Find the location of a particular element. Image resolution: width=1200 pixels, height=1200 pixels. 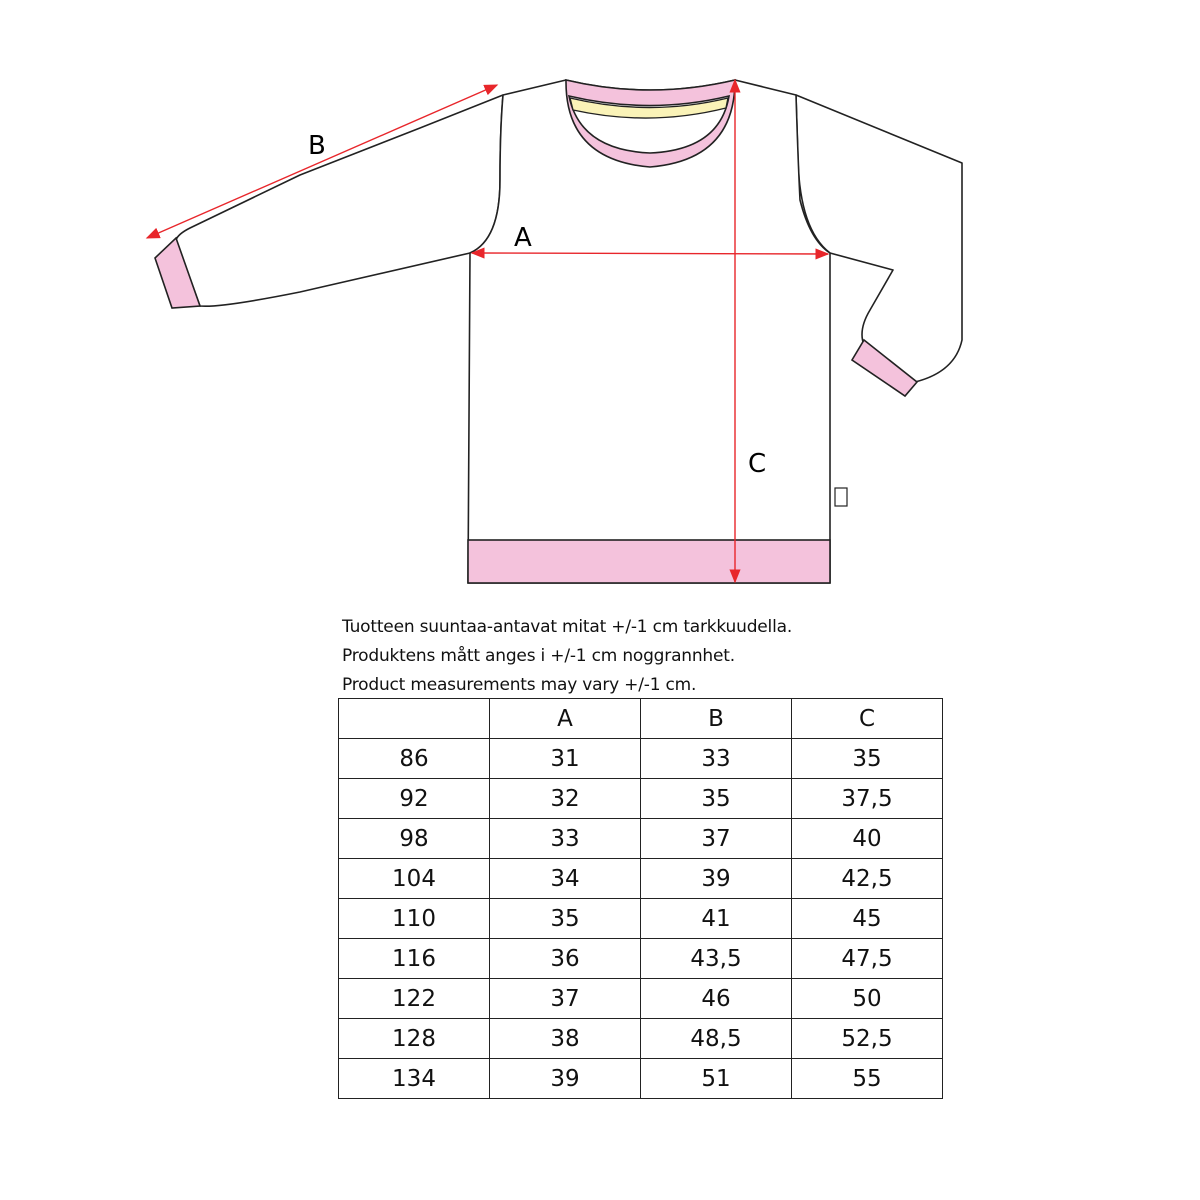

measure-cell: 42,5 is located at coordinates (867, 878).